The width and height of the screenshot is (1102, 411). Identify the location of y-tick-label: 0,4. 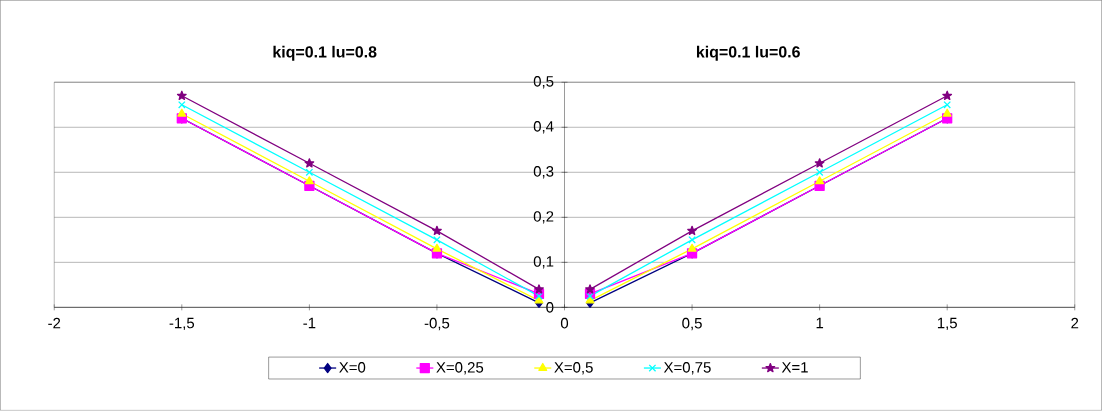
(543, 127).